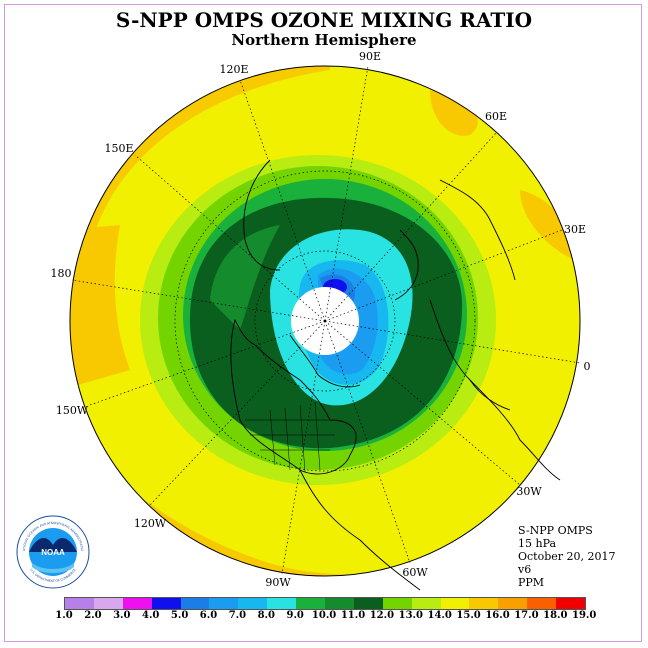 This screenshot has width=648, height=648. I want to click on page-title: S-NPP OMPS OZONE MIXING RATIO, so click(324, 20).